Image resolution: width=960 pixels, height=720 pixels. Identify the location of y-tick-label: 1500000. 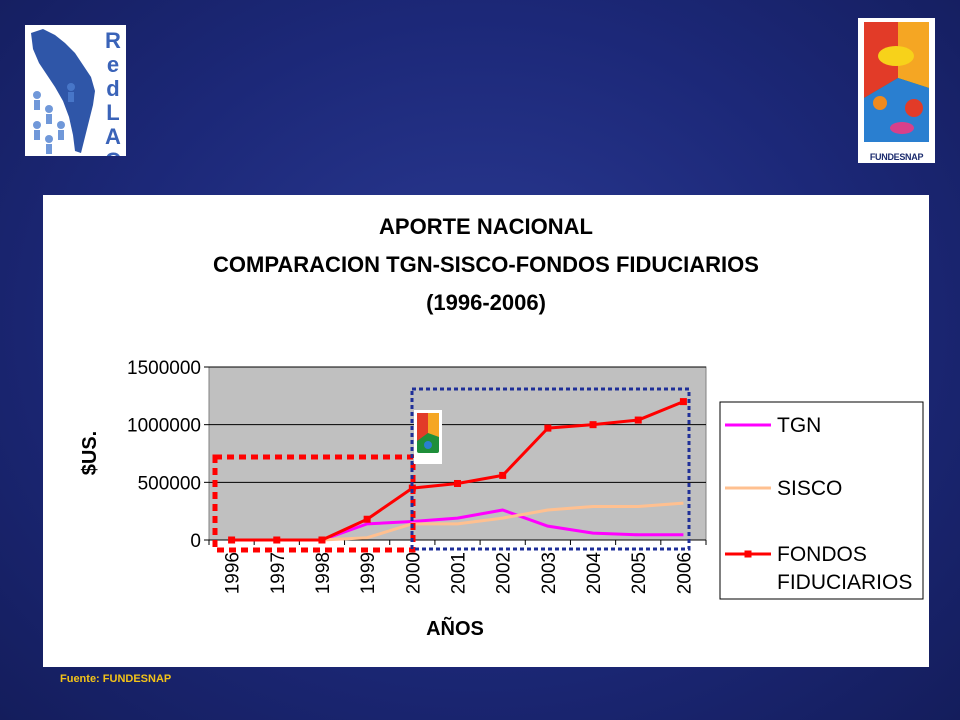
(164, 368).